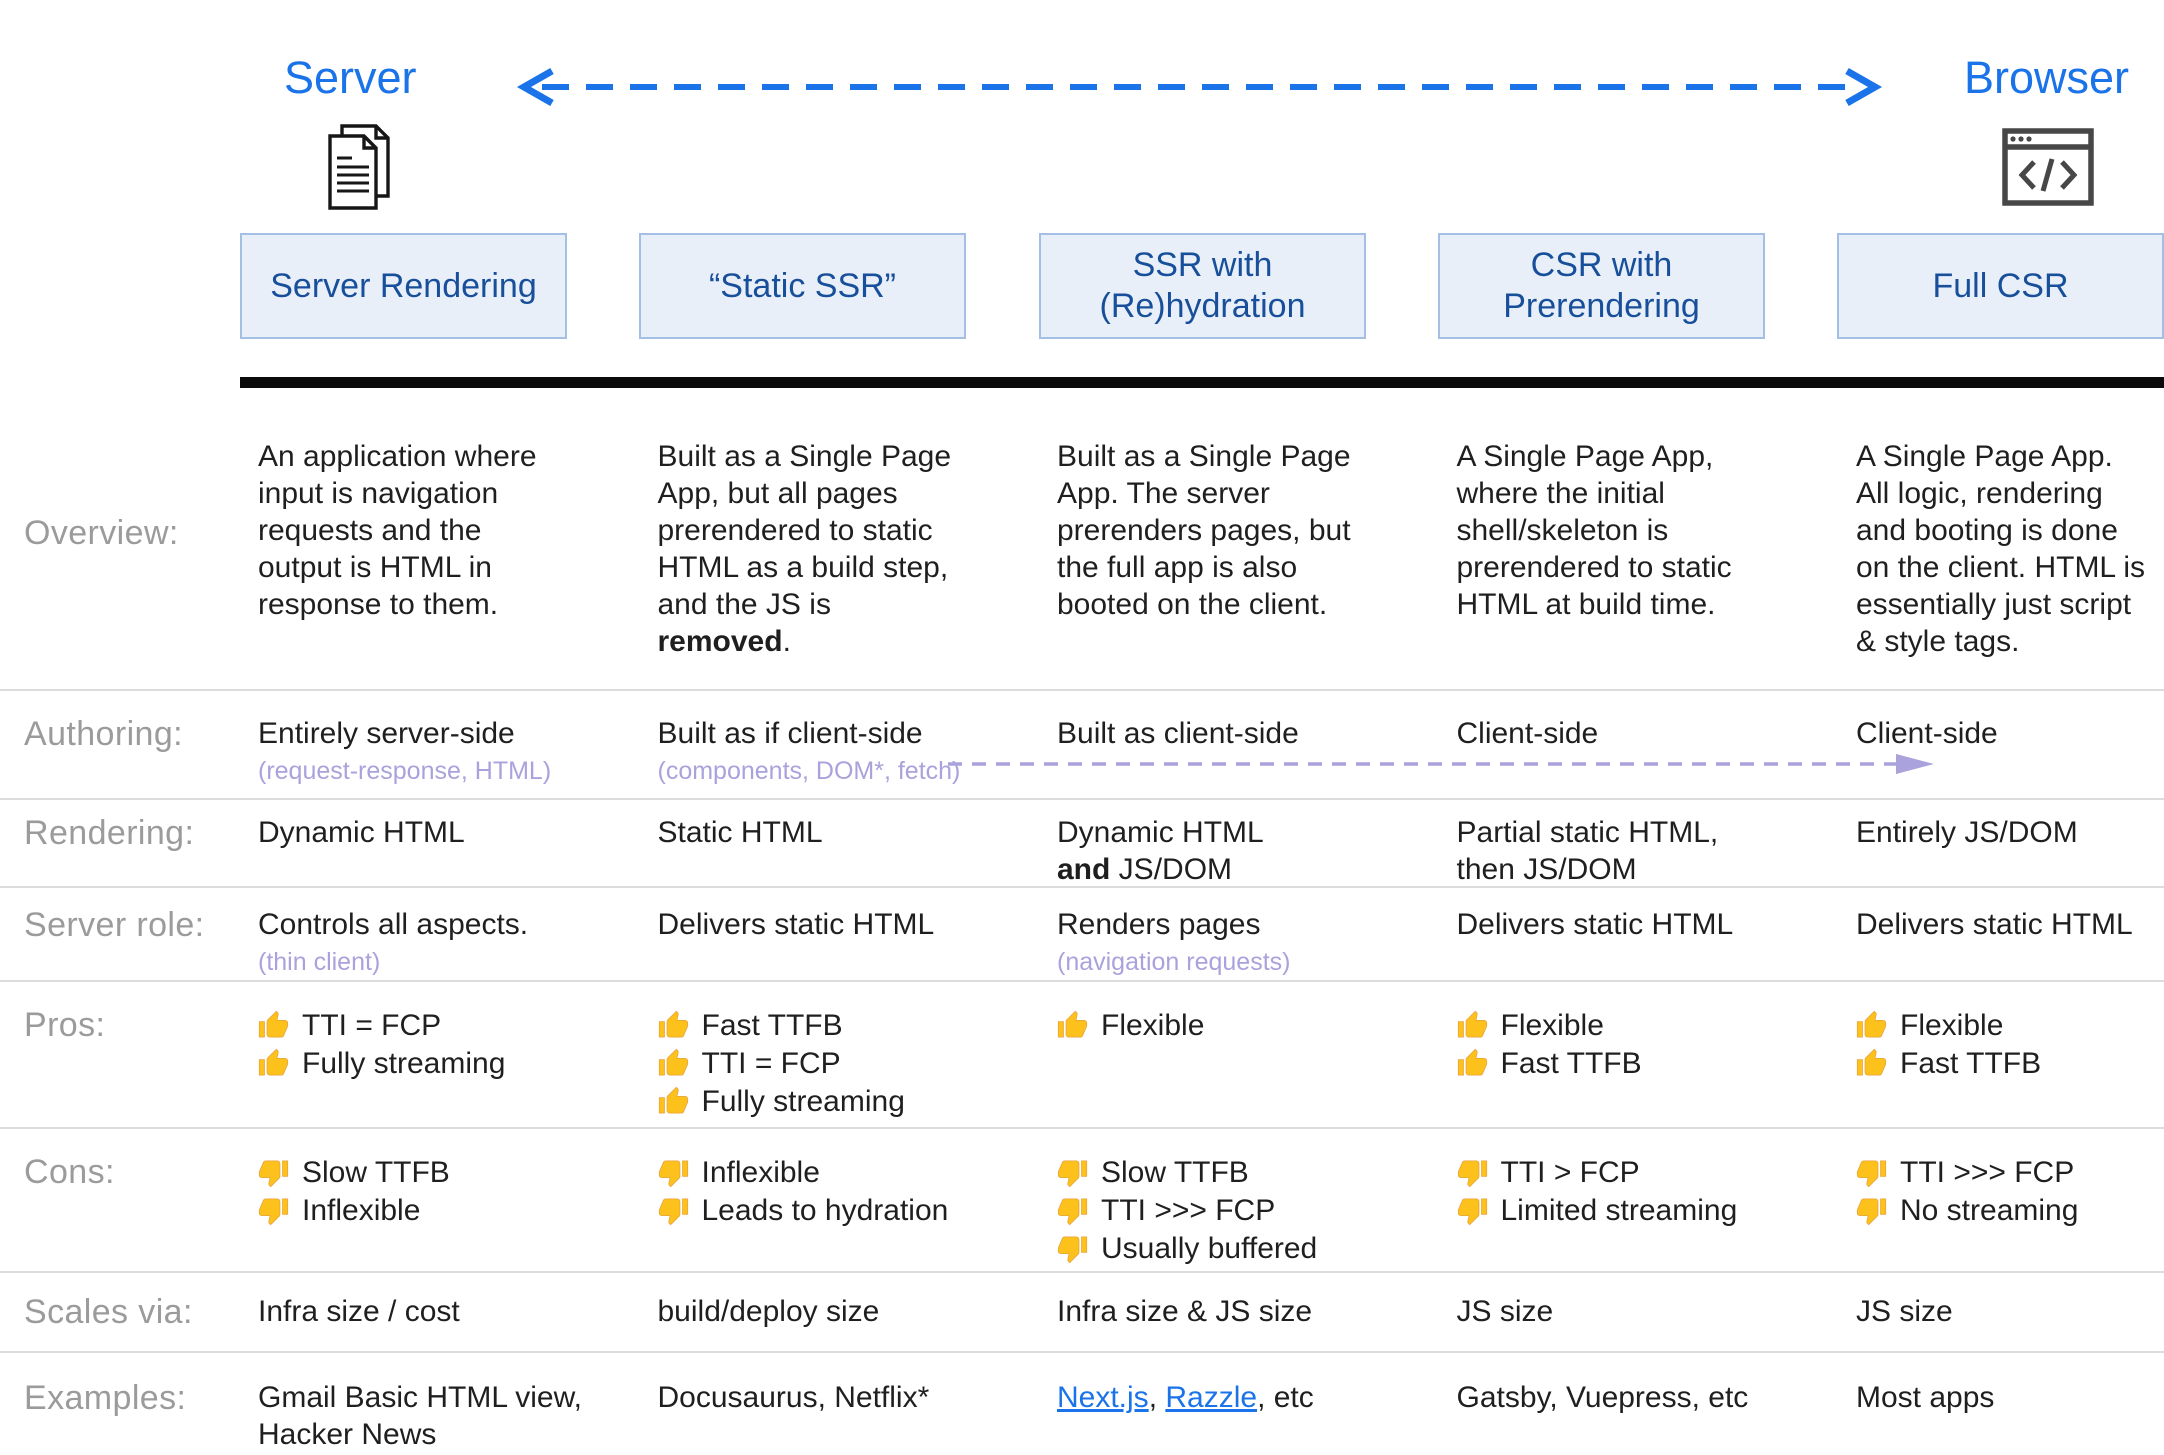  What do you see at coordinates (2001, 1032) in the screenshot?
I see `pros-full-csr: Flexible Fast TTFB` at bounding box center [2001, 1032].